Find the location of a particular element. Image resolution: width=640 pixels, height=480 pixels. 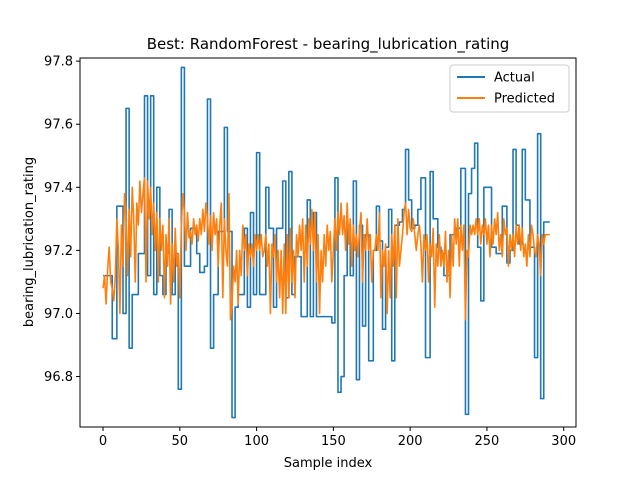

x-axis-label: Sample index is located at coordinates (328, 463).